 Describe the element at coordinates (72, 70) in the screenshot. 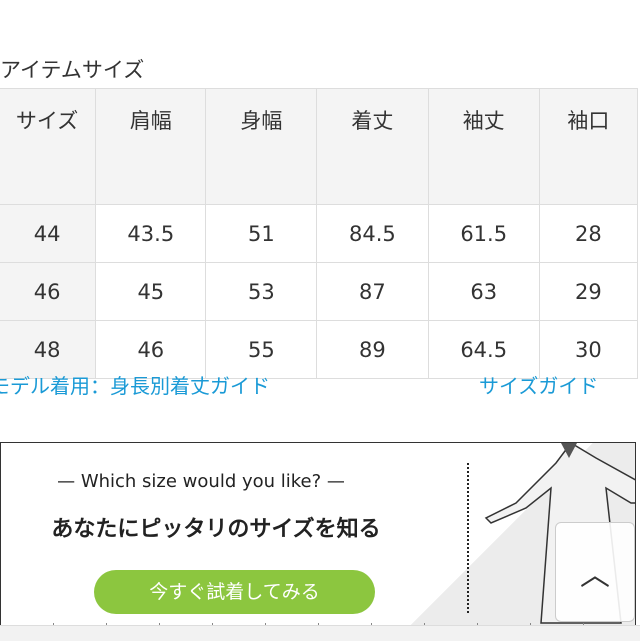

I see `section-title: アイテムサイズ` at that location.